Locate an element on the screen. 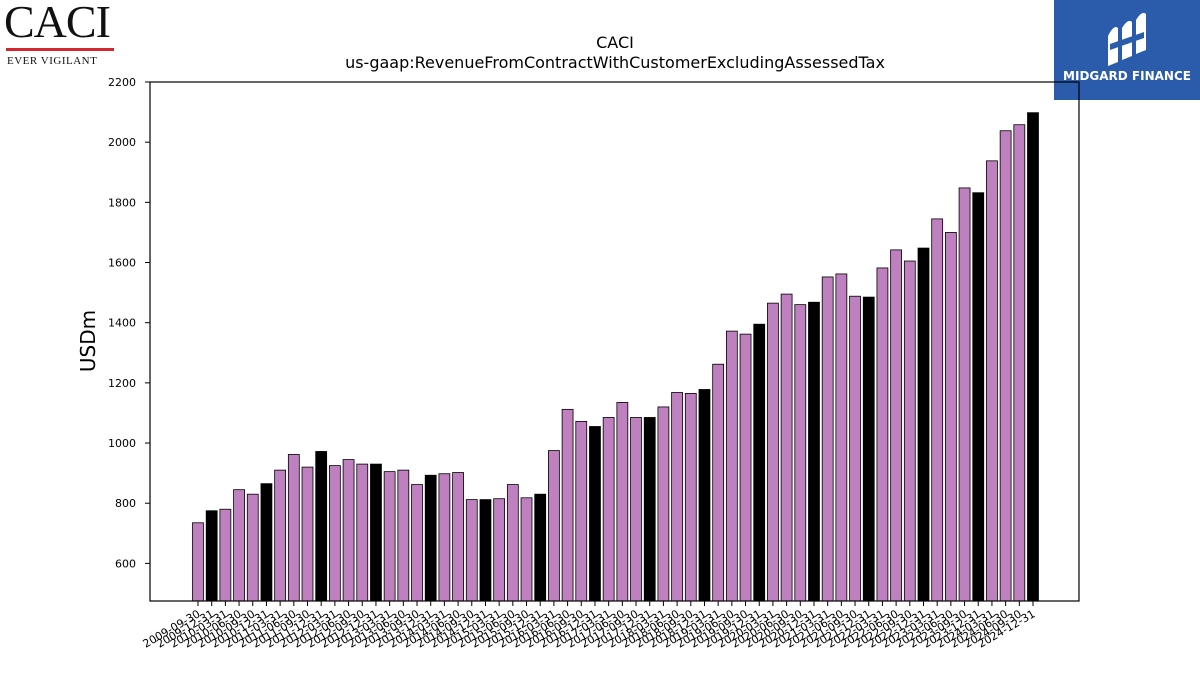 This screenshot has width=1200, height=675. caci-logo-wordmark: CACI is located at coordinates (57, 23).